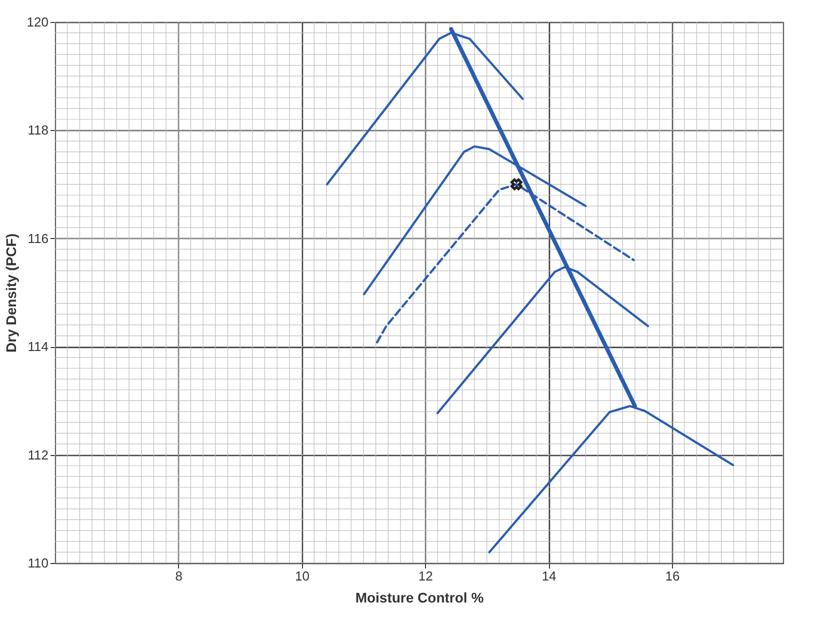 The height and width of the screenshot is (626, 826). I want to click on x-tick-label: 12, so click(425, 576).